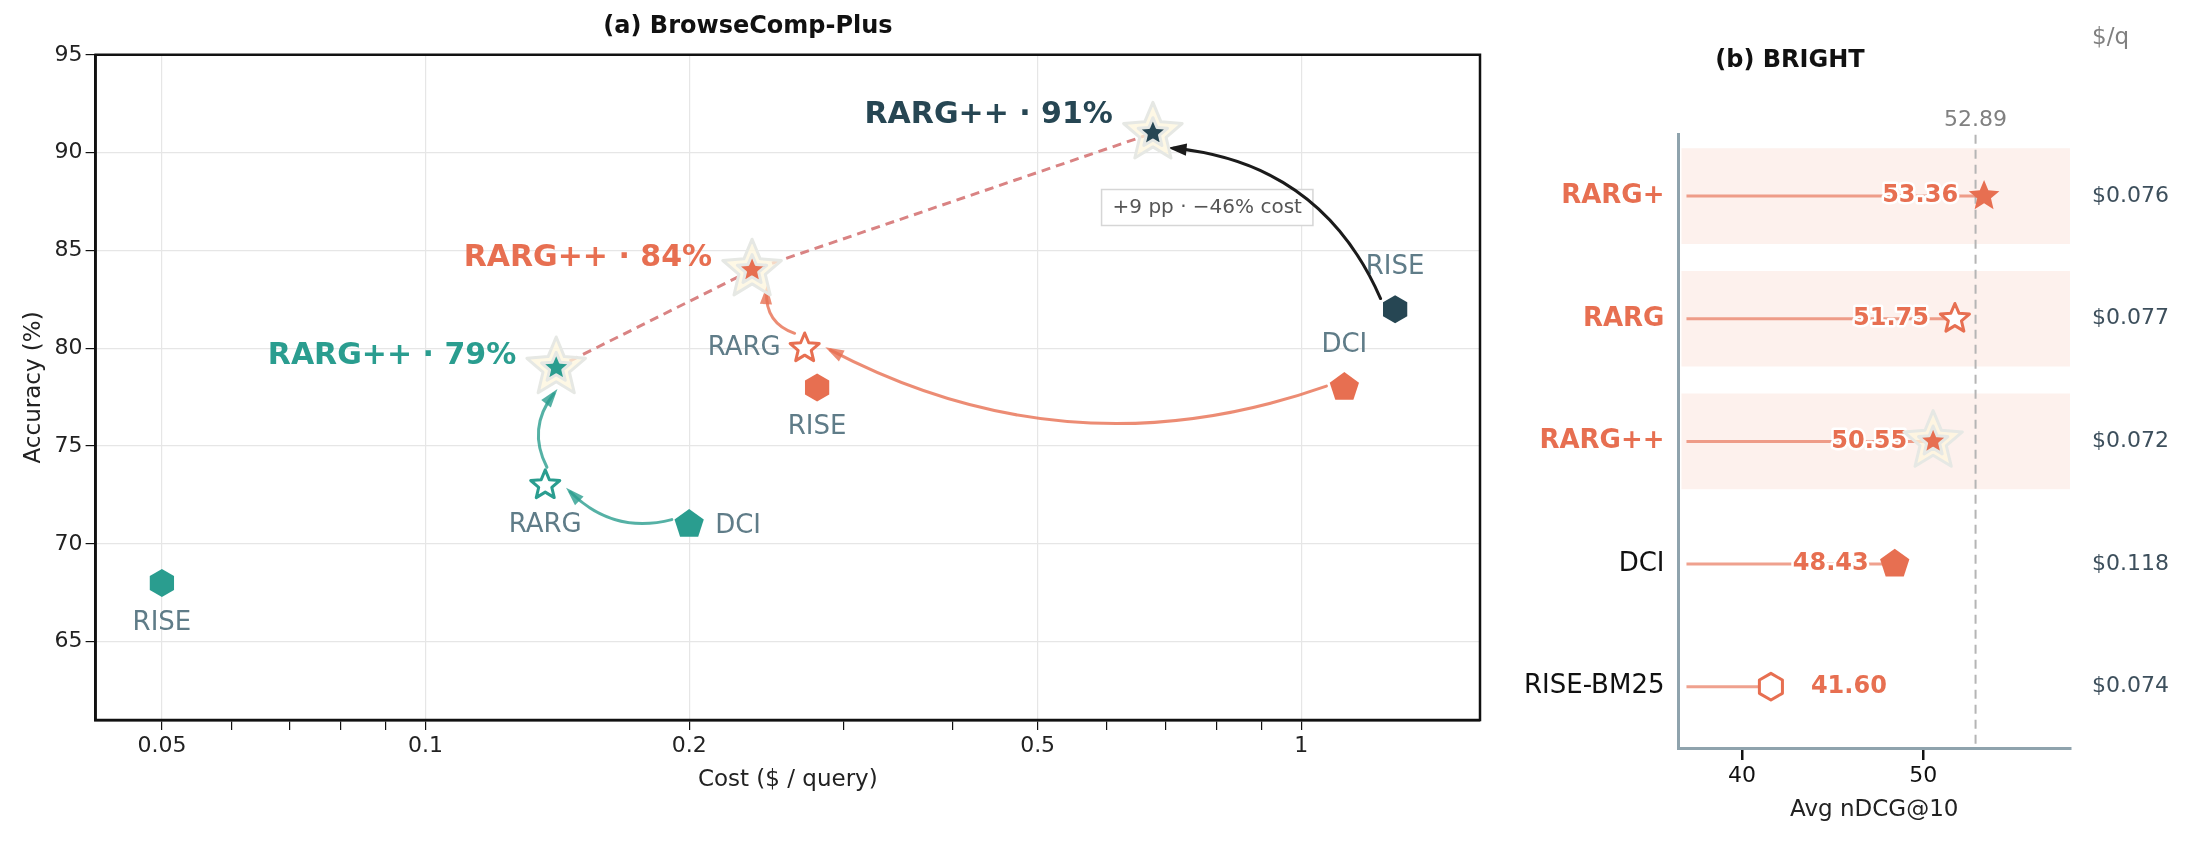 This screenshot has height=868, width=2200. What do you see at coordinates (31, 387) in the screenshot?
I see `y-axis-title: Accuracy (%)` at bounding box center [31, 387].